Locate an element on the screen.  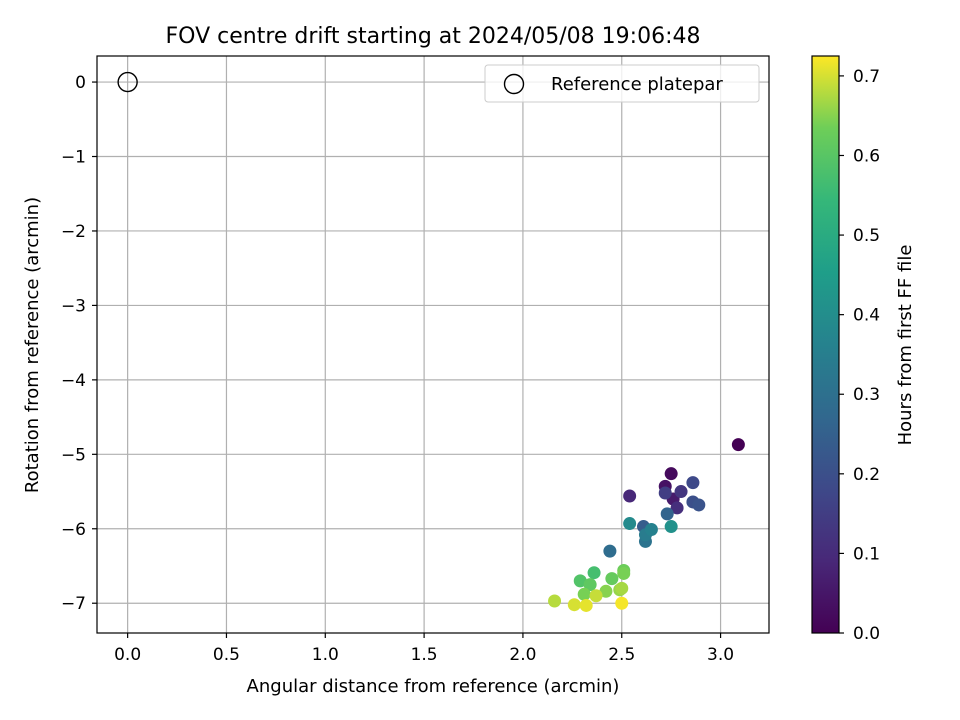
reference-layer is located at coordinates (127, 82).